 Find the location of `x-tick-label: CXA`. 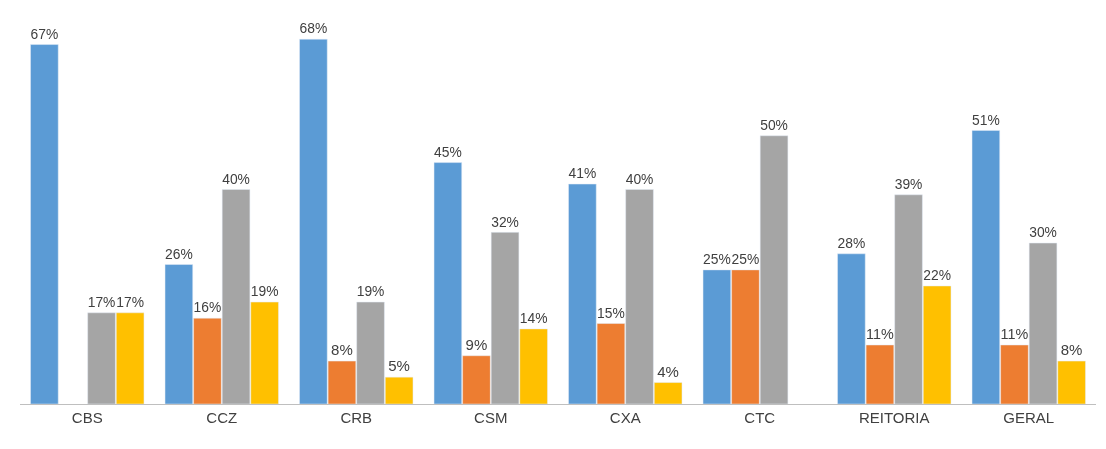

x-tick-label: CXA is located at coordinates (625, 417).